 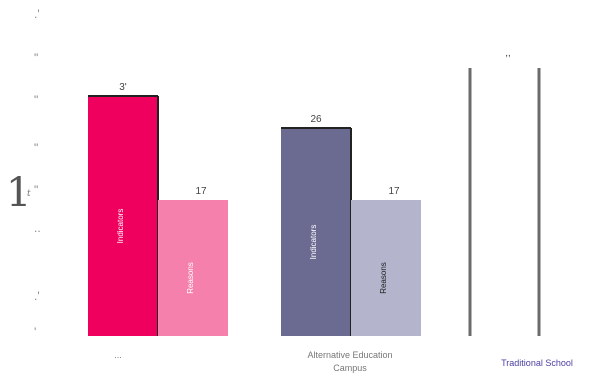 I want to click on category-label: Alternative Education Campus, so click(x=349, y=361).